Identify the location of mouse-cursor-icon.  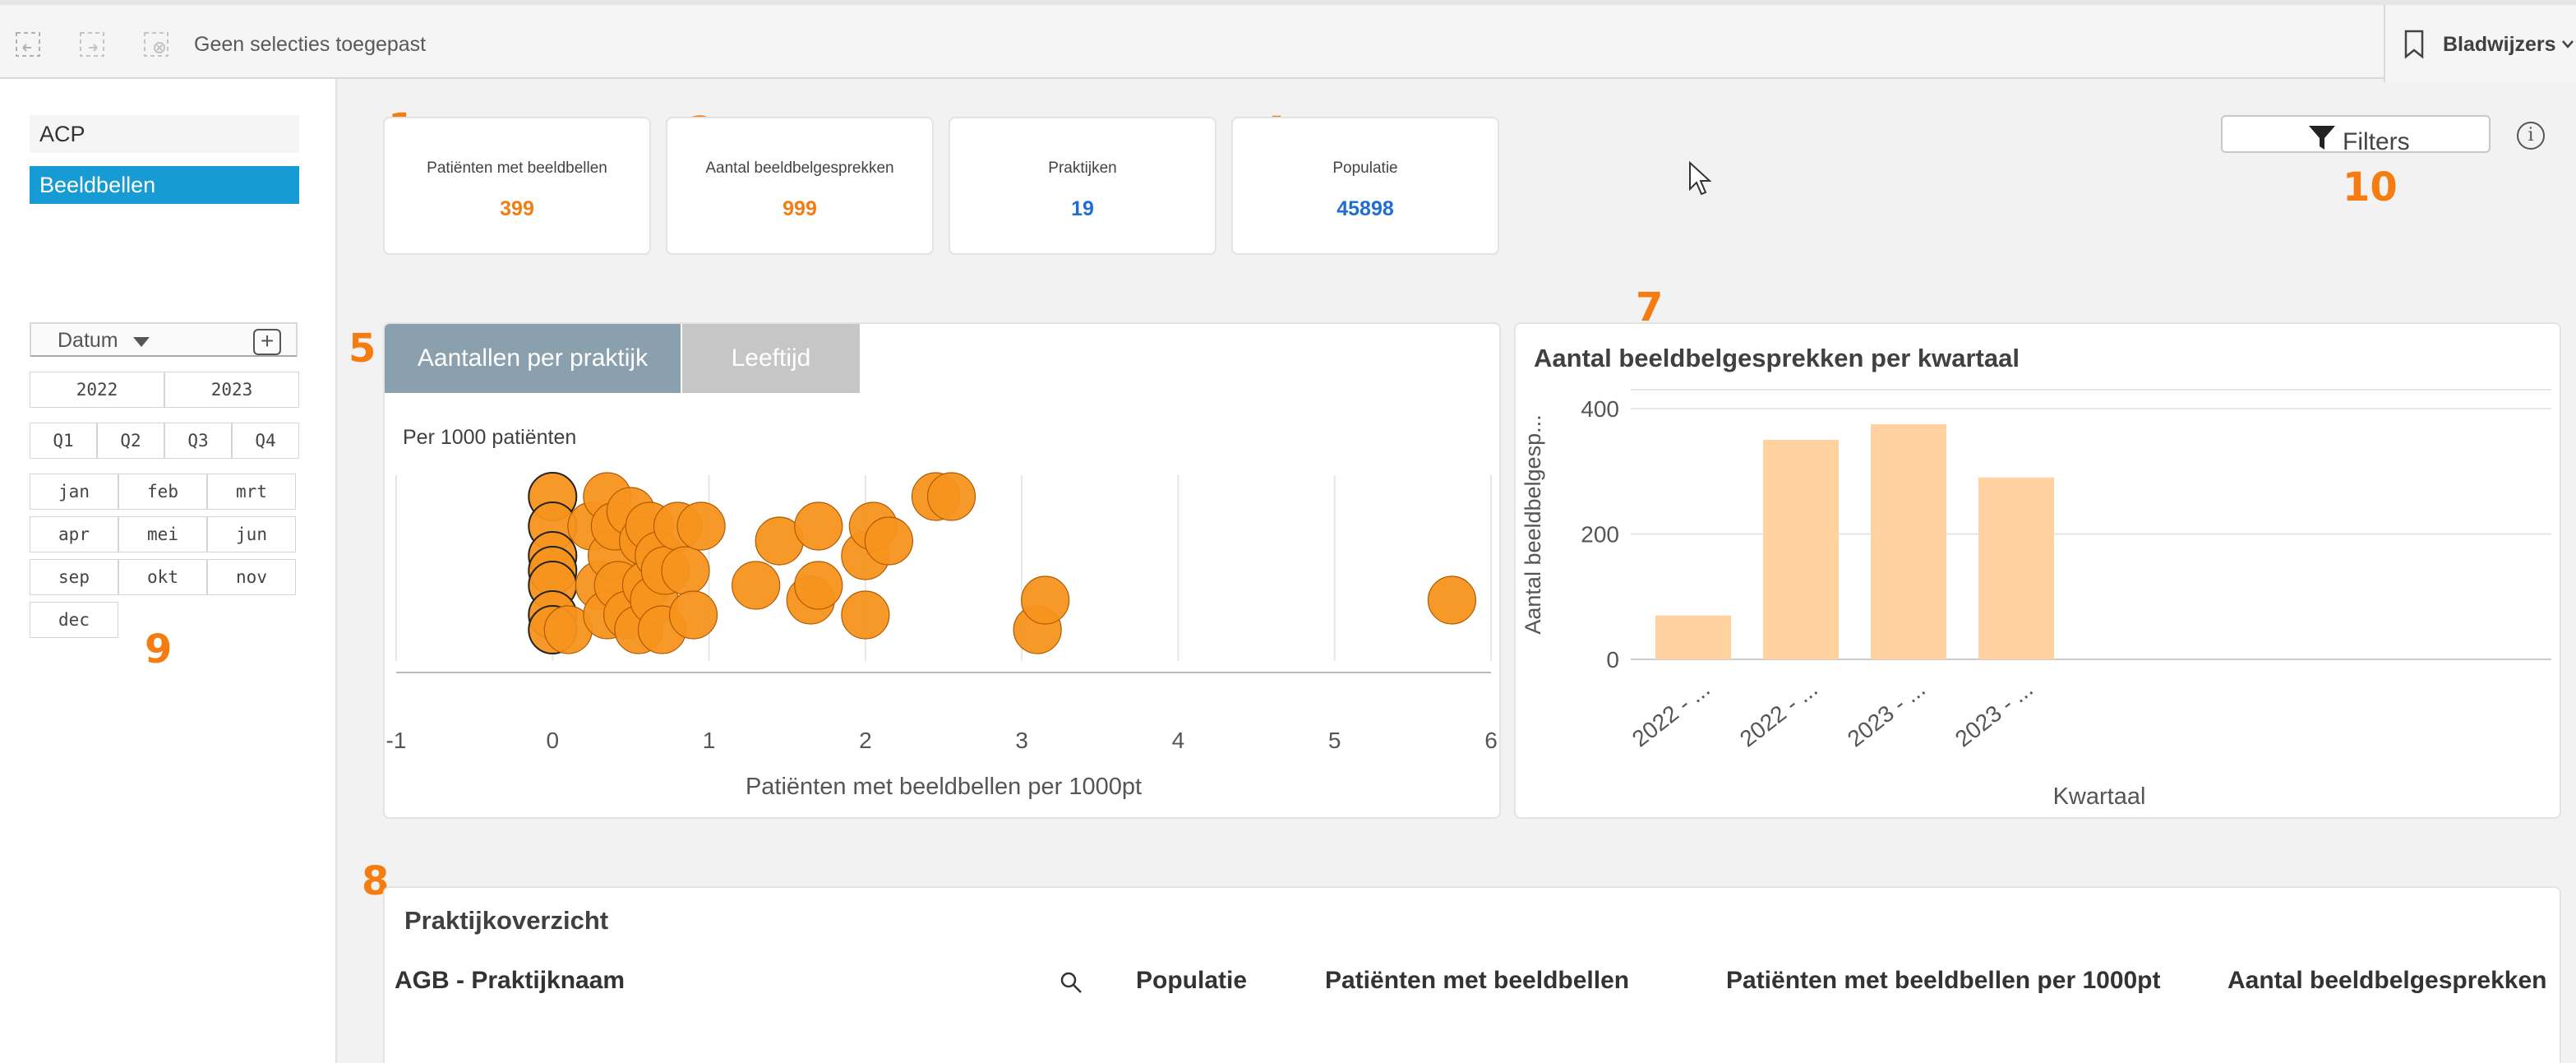
(1700, 178).